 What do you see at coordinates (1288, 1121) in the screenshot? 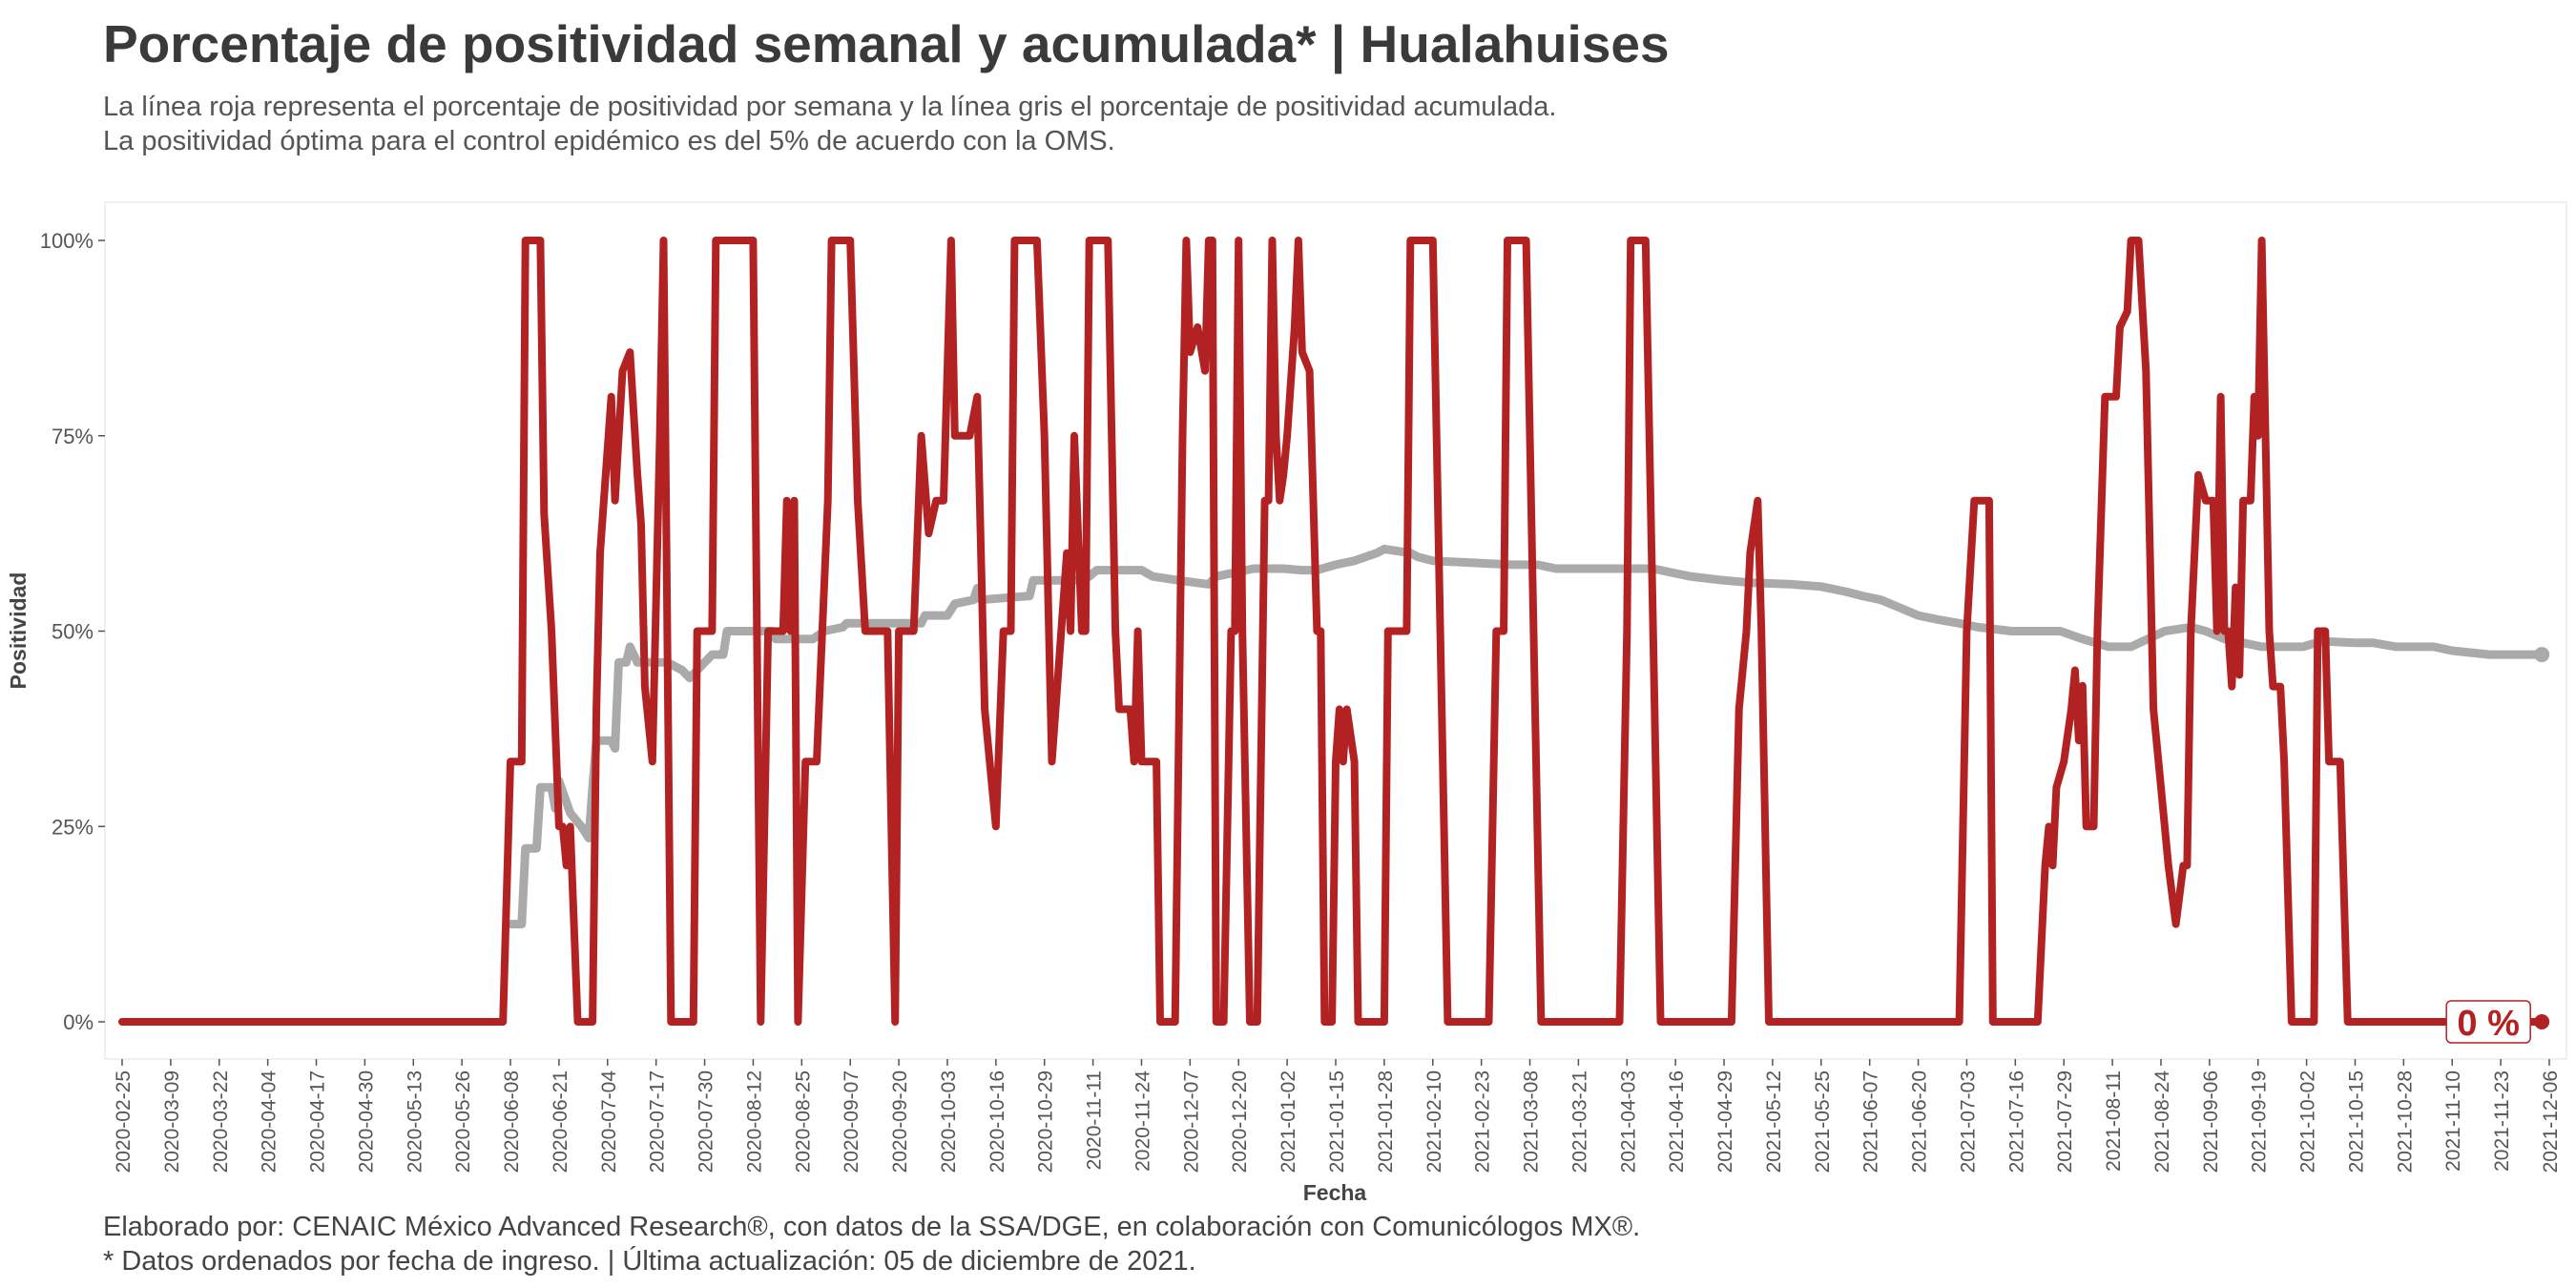
I see `x-tick-label: 2021-01-02` at bounding box center [1288, 1121].